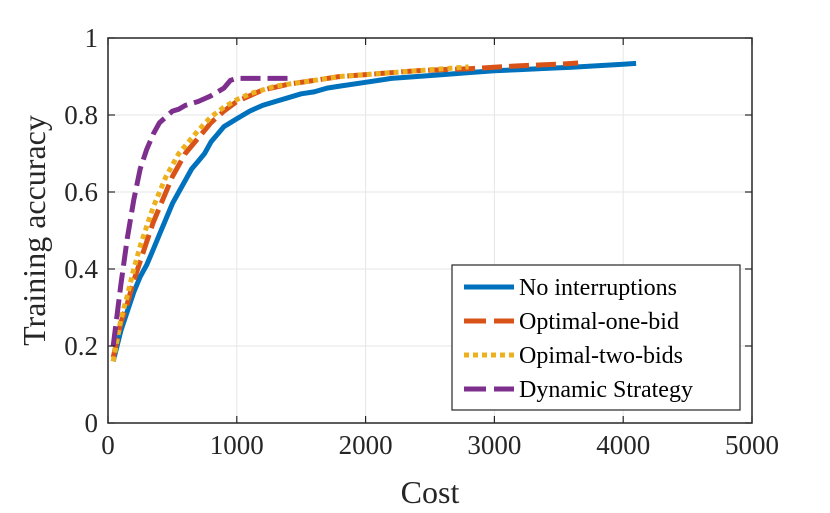 Image resolution: width=830 pixels, height=513 pixels. I want to click on y-tick-label: 0, so click(92, 423).